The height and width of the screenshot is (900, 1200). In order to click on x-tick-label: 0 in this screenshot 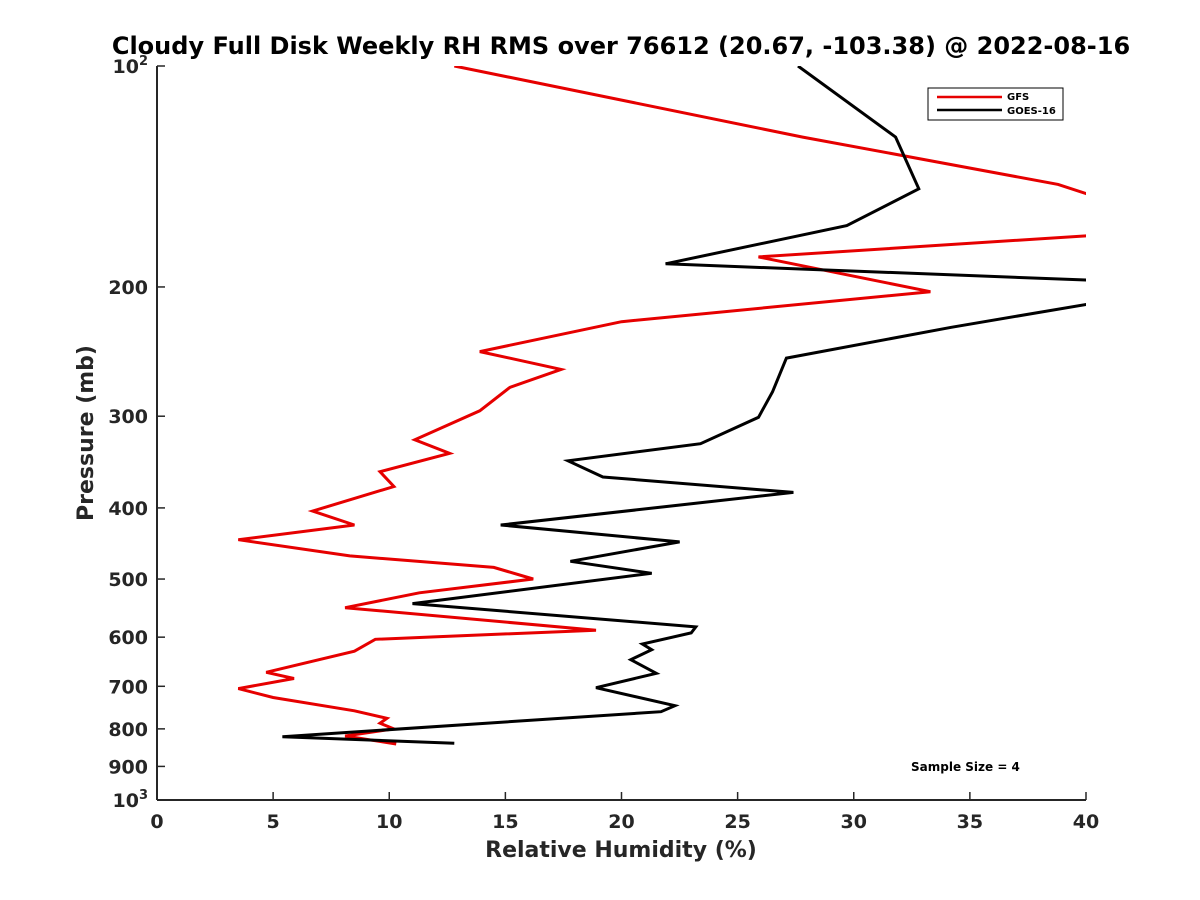, I will do `click(156, 822)`.